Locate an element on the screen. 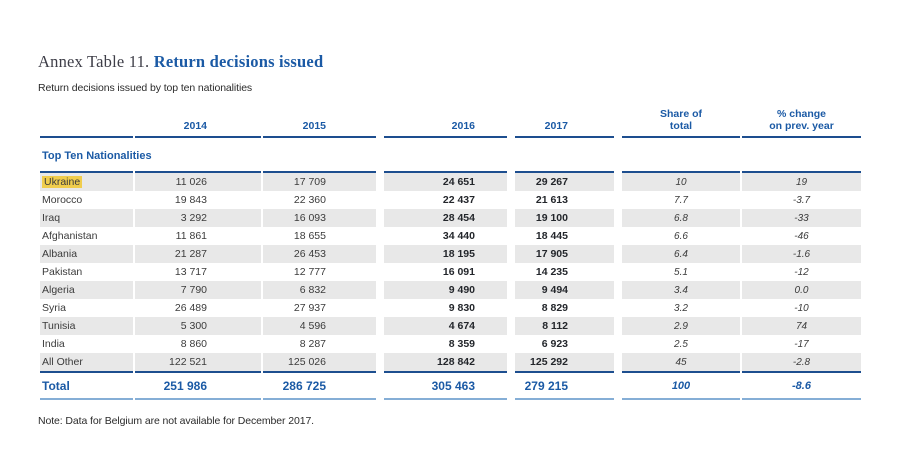 The image size is (917, 455). total-share: 100 is located at coordinates (681, 385).